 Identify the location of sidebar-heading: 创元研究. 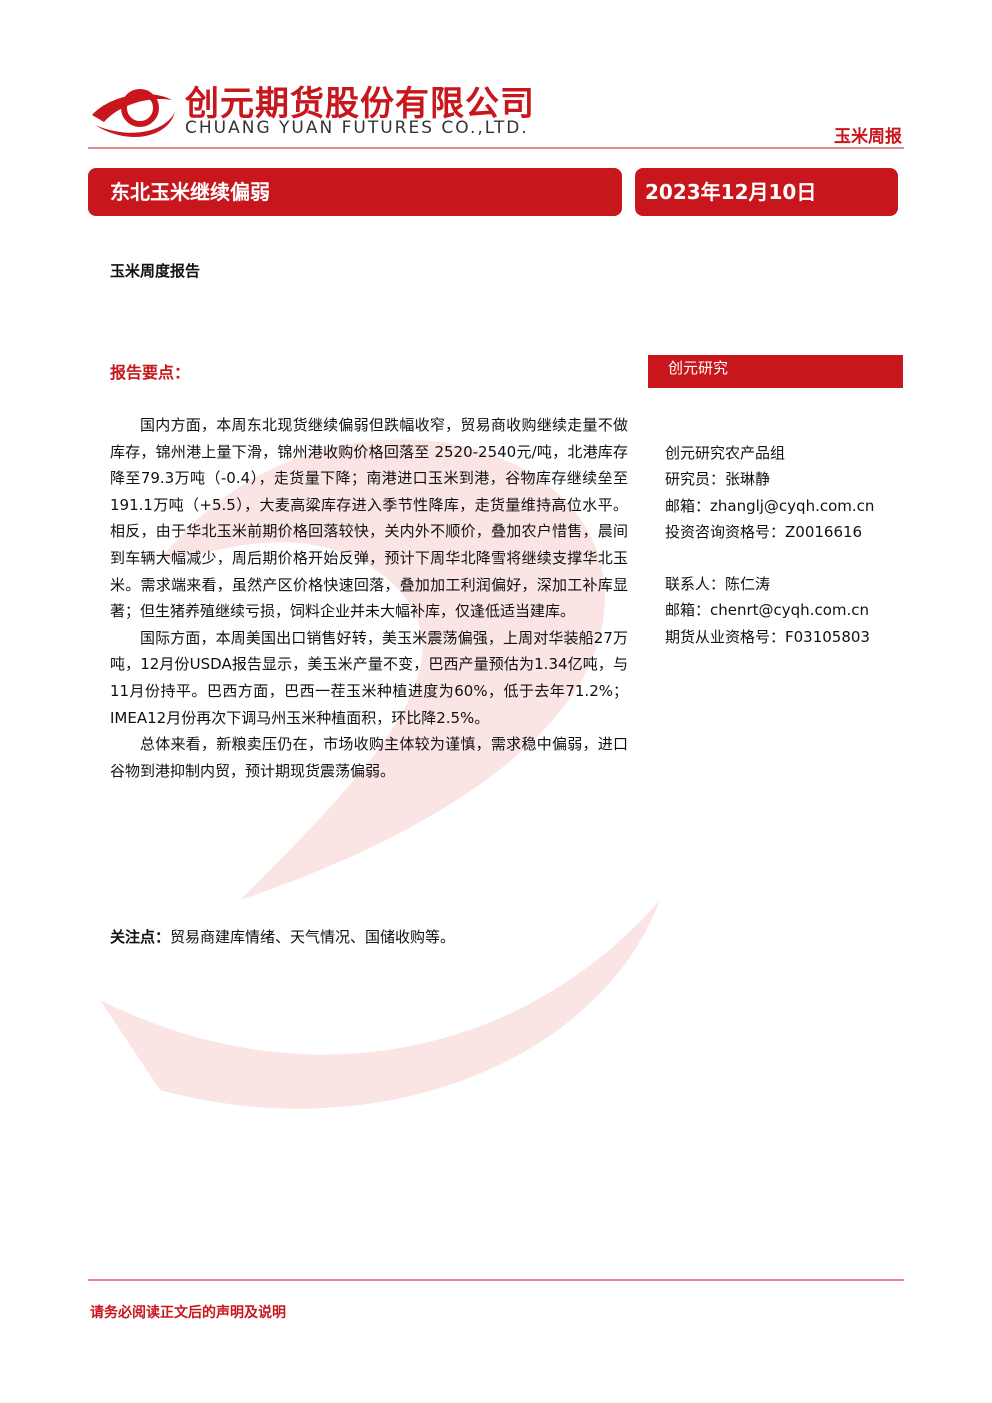
(775, 371).